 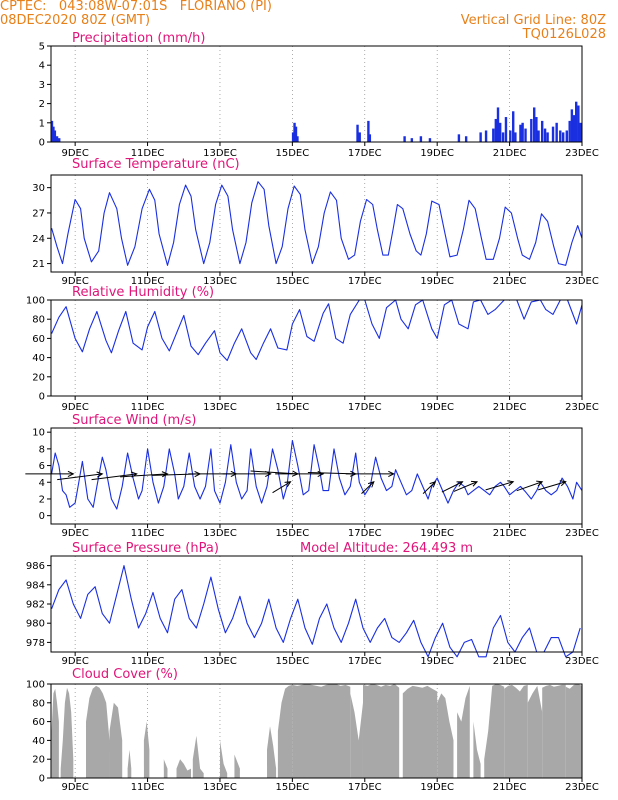 What do you see at coordinates (38, 377) in the screenshot?
I see `y-tick-label: 20` at bounding box center [38, 377].